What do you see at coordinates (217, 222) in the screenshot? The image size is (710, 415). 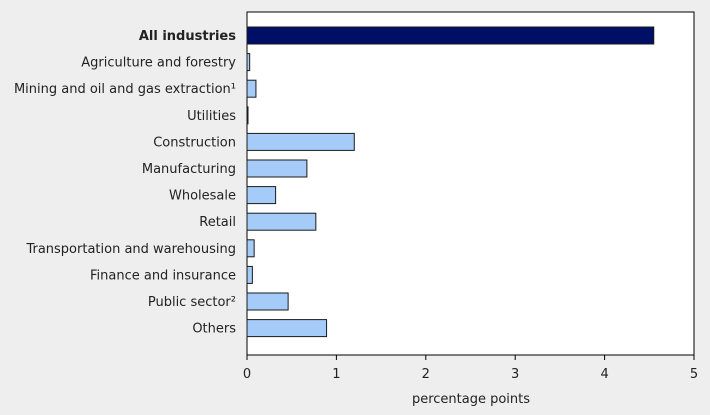 I see `category-label-retail: Retail` at bounding box center [217, 222].